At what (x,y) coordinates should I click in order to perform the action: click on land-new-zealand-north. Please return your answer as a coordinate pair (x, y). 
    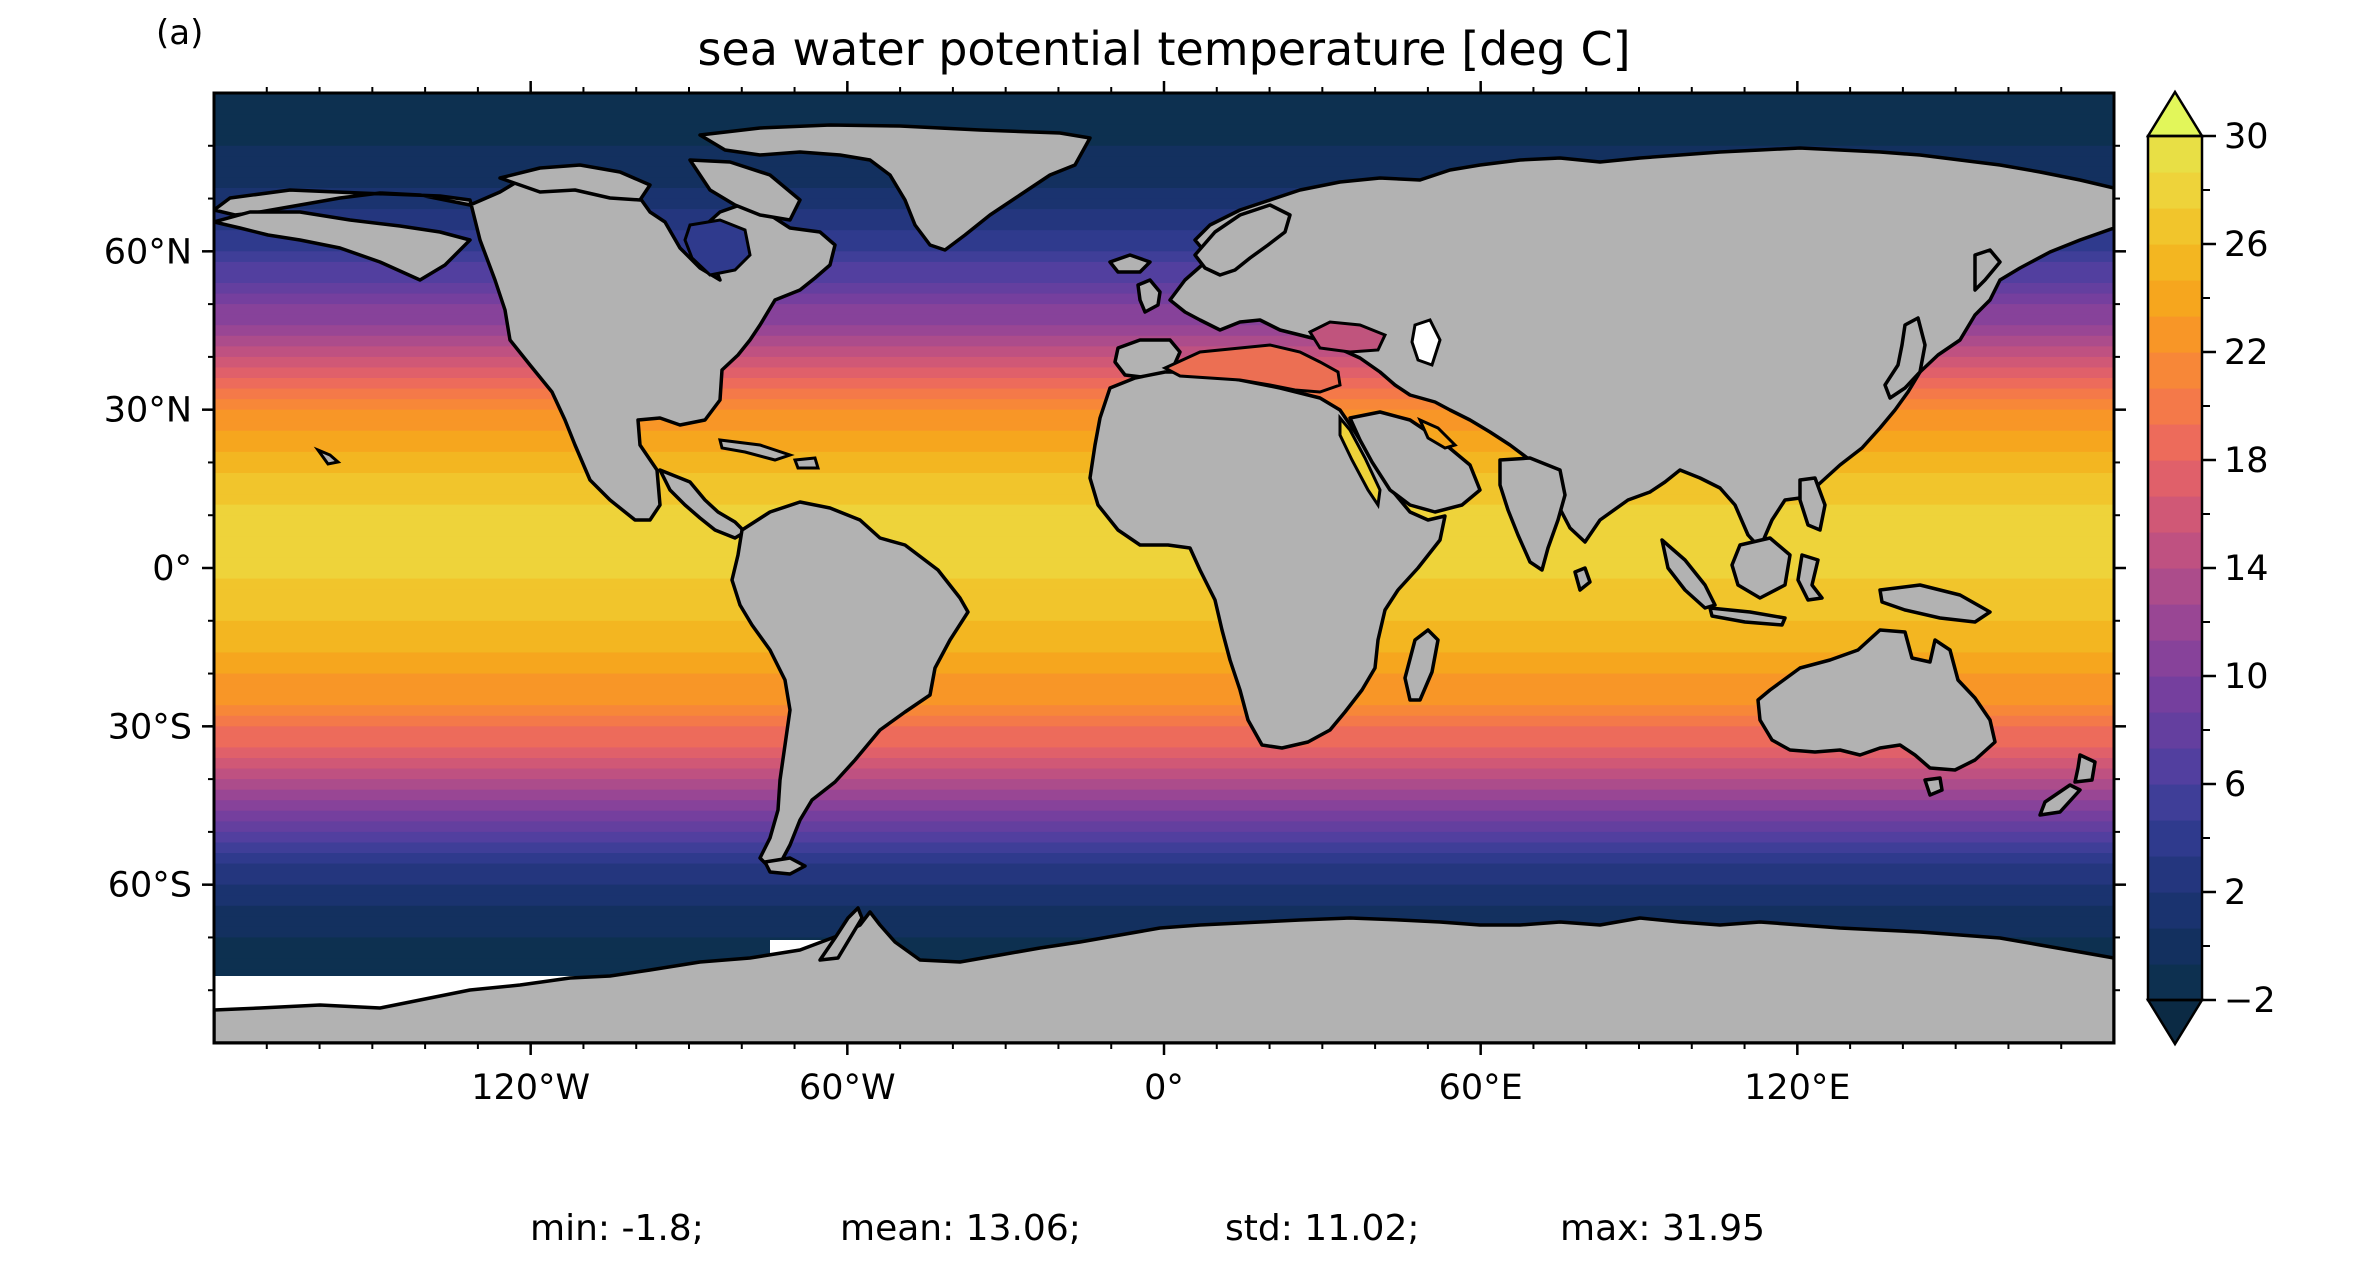
    Looking at the image, I should click on (2085, 768).